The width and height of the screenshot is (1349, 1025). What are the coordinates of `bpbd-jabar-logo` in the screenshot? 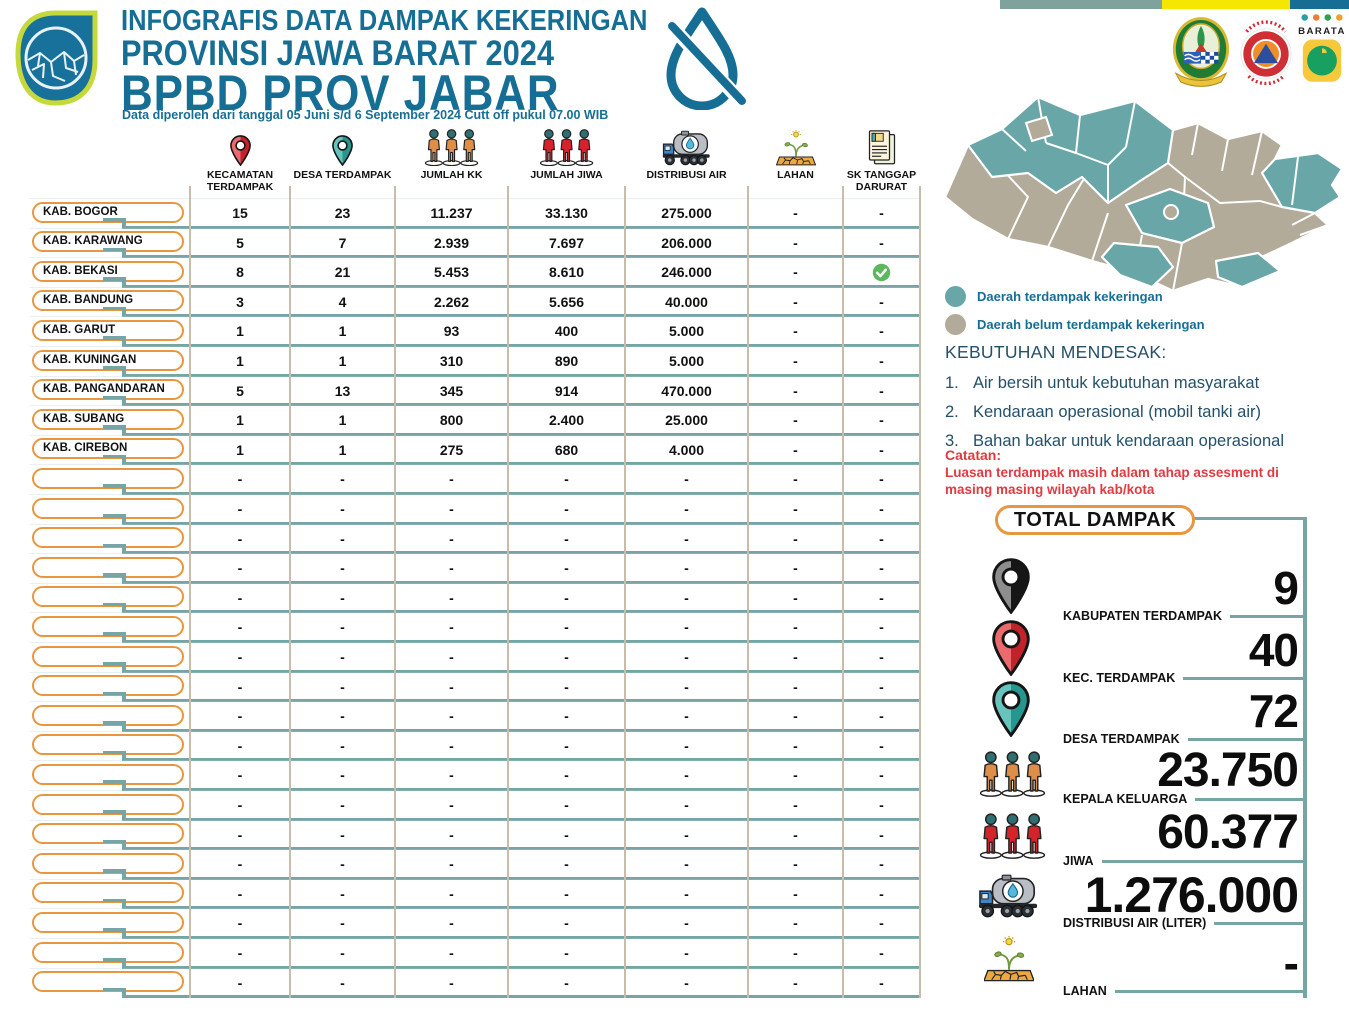 It's located at (56, 58).